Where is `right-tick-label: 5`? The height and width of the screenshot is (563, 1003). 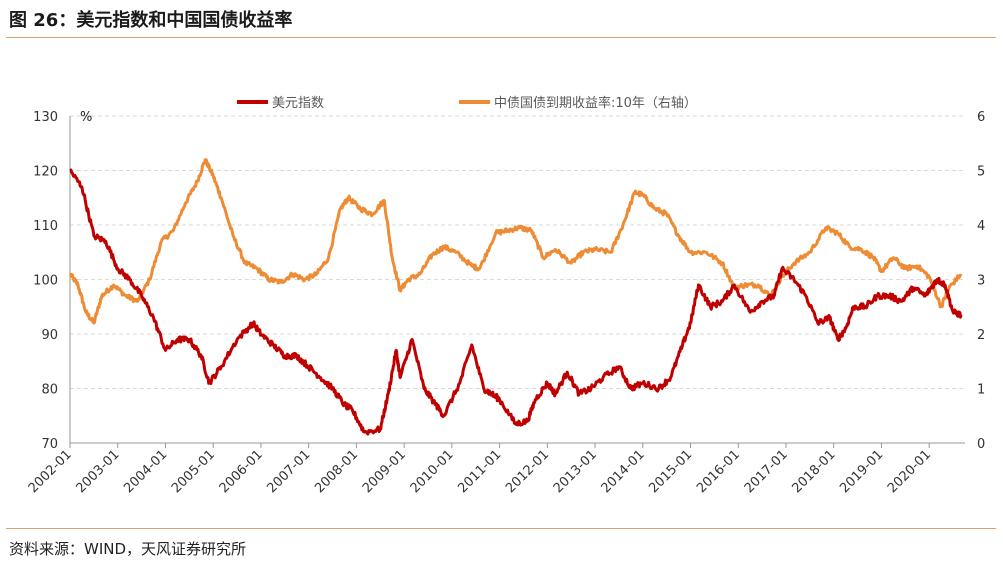 right-tick-label: 5 is located at coordinates (981, 172).